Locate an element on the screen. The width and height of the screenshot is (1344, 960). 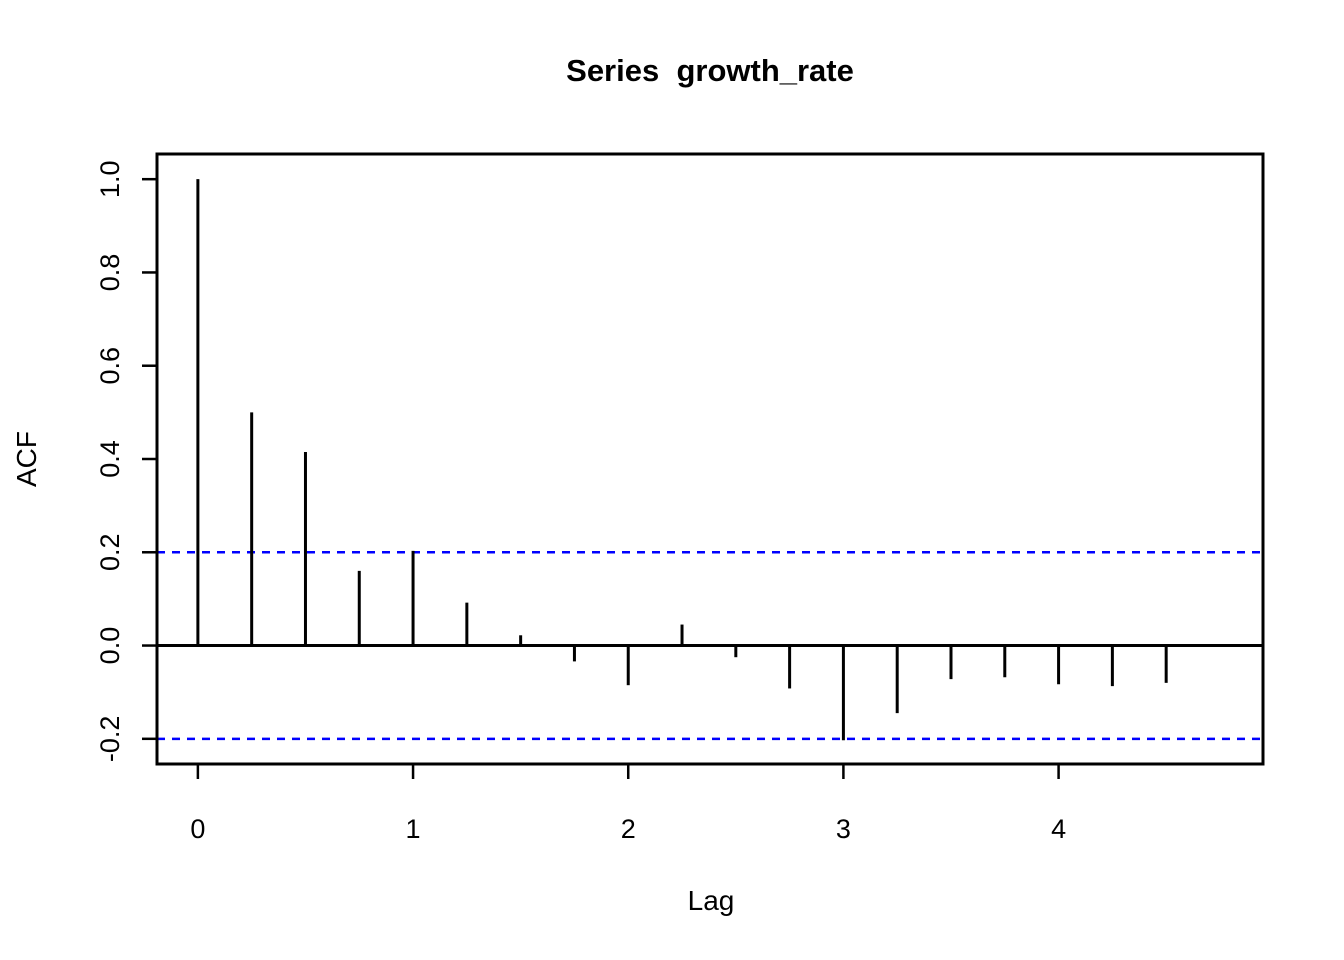
x-tick-label: 1 is located at coordinates (413, 829).